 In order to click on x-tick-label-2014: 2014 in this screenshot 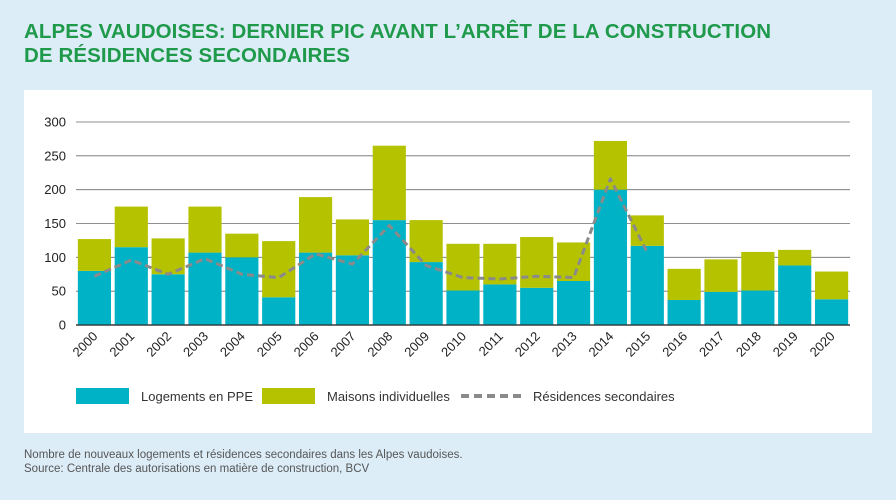, I will do `click(600, 344)`.